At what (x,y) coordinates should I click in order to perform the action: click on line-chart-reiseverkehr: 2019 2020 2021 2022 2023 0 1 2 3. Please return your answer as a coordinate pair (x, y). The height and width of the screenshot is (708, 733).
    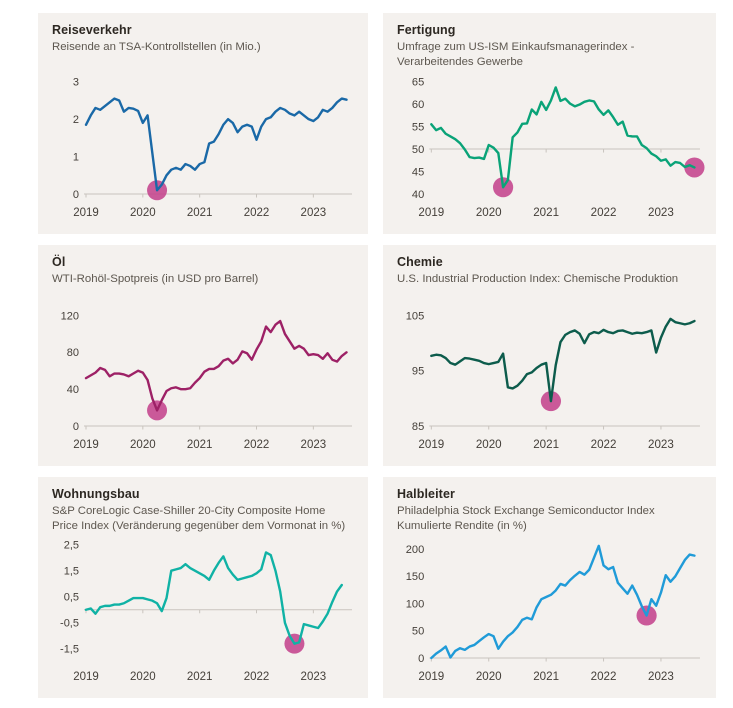
    Looking at the image, I should click on (212, 148).